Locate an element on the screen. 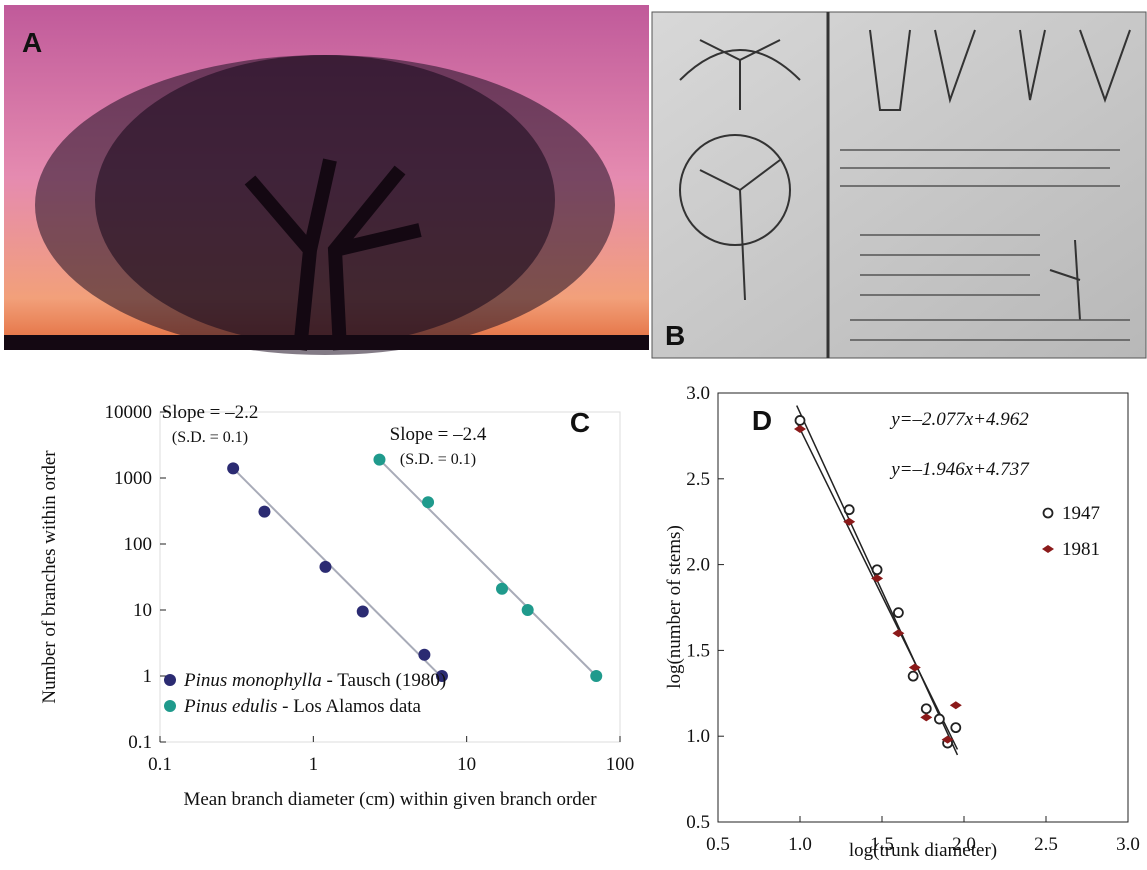 Image resolution: width=1147 pixels, height=870 pixels. legend-label: Pinus edulis - Los Alamos data is located at coordinates (302, 706).